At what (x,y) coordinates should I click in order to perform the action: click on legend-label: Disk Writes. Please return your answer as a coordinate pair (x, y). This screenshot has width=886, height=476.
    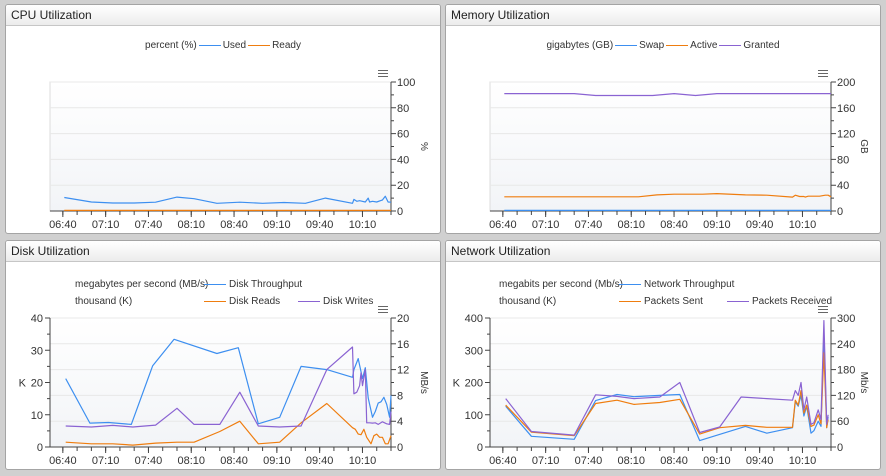
    Looking at the image, I should click on (348, 301).